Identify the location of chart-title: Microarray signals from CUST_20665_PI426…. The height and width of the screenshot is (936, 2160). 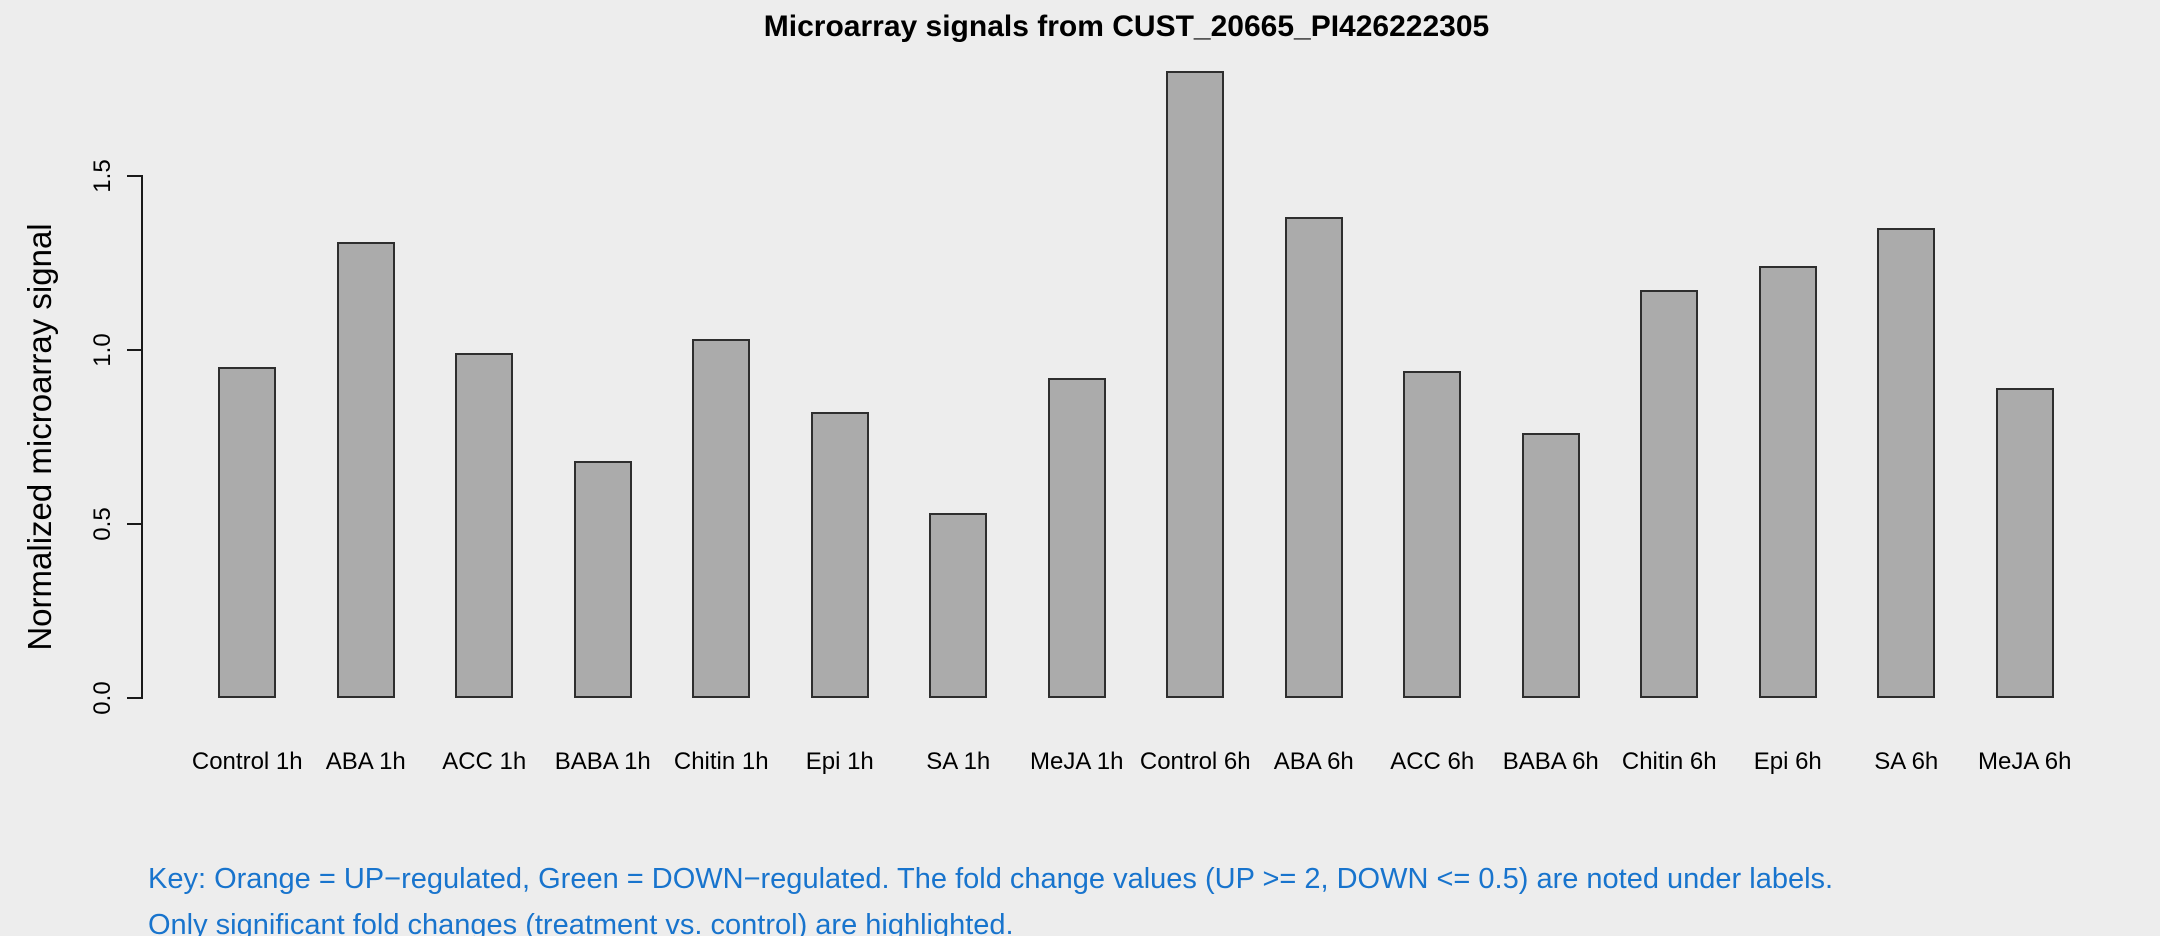
(1126, 26).